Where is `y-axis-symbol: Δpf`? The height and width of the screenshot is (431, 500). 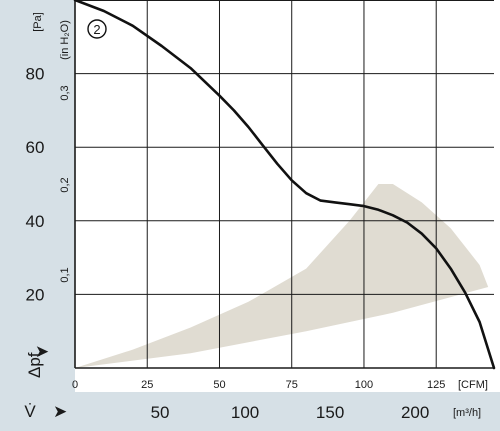 y-axis-symbol: Δpf is located at coordinates (34, 365).